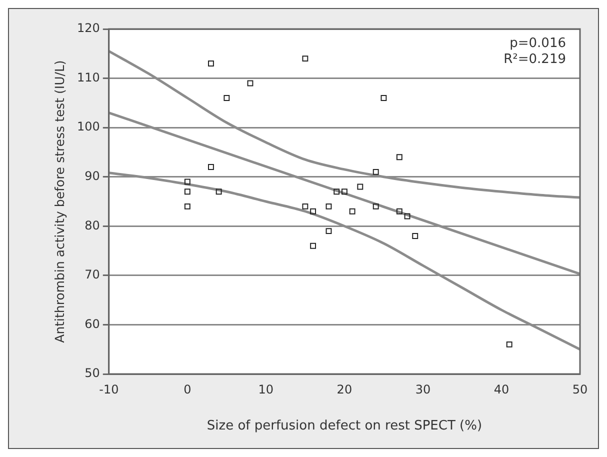 The height and width of the screenshot is (457, 607). What do you see at coordinates (92, 275) in the screenshot?
I see `y-tick-label: 70` at bounding box center [92, 275].